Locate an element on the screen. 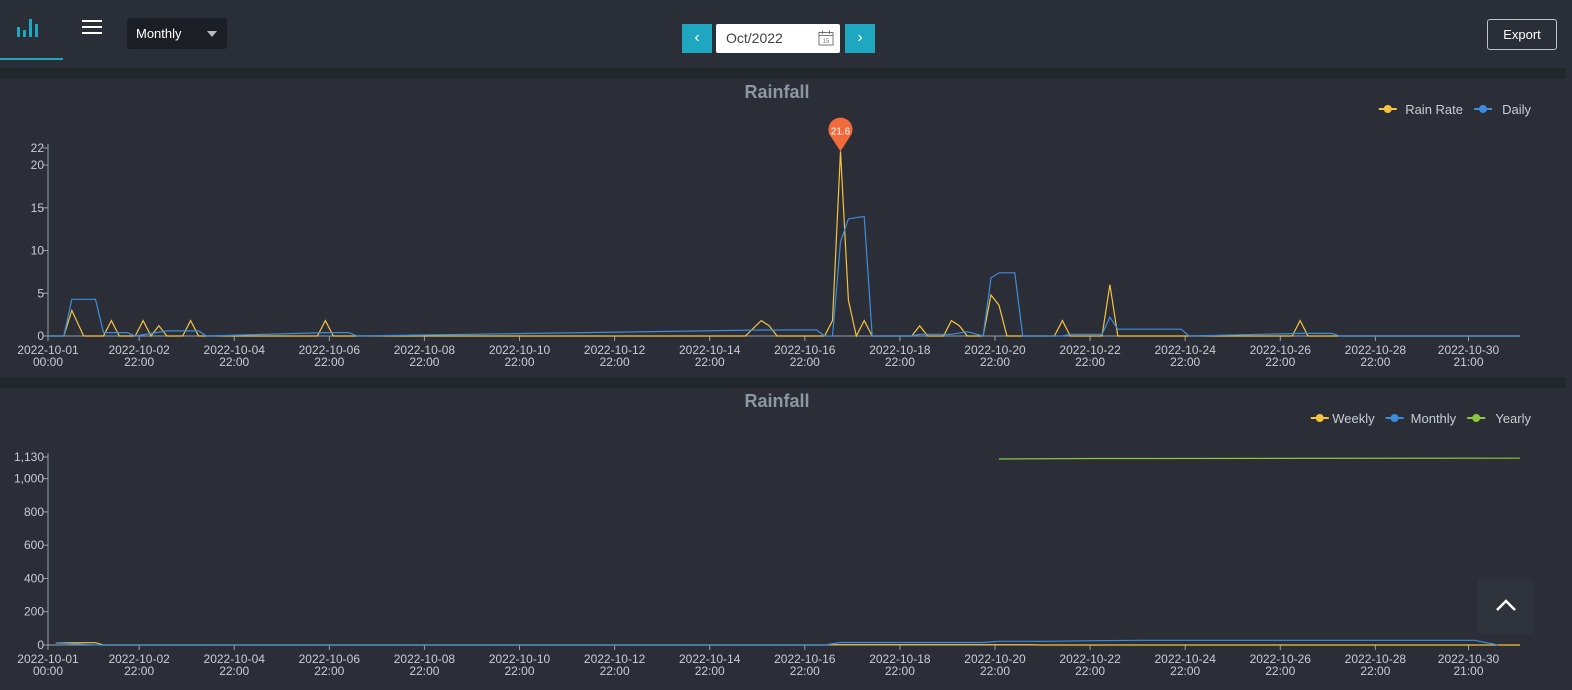 The width and height of the screenshot is (1572, 690). svg-text: 15 is located at coordinates (826, 42).